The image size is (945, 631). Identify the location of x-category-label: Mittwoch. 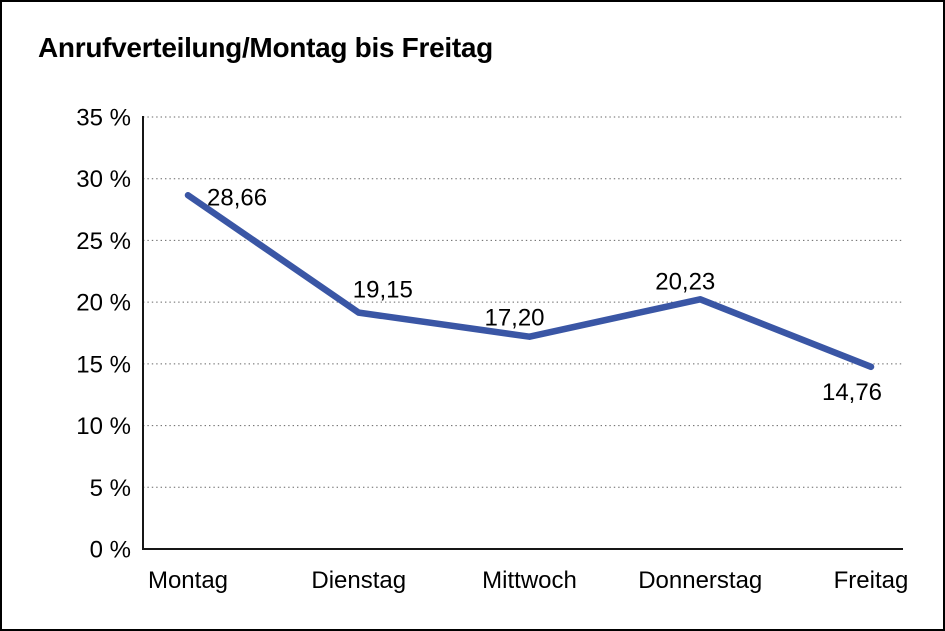
(529, 580).